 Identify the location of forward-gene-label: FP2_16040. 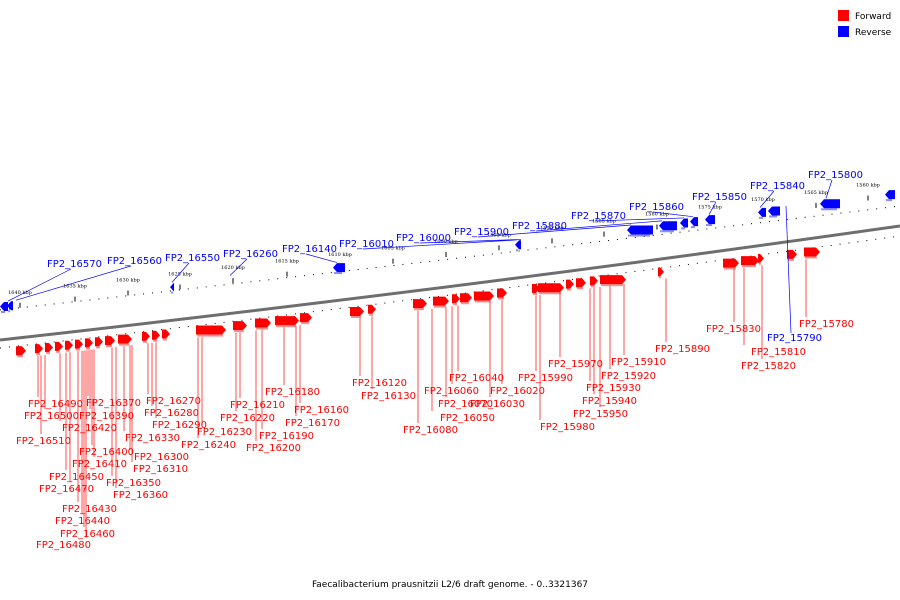
(476, 378).